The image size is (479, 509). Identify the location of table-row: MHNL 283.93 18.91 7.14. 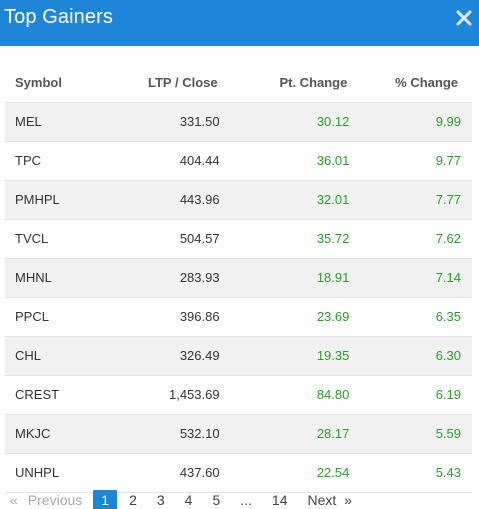
(238, 278).